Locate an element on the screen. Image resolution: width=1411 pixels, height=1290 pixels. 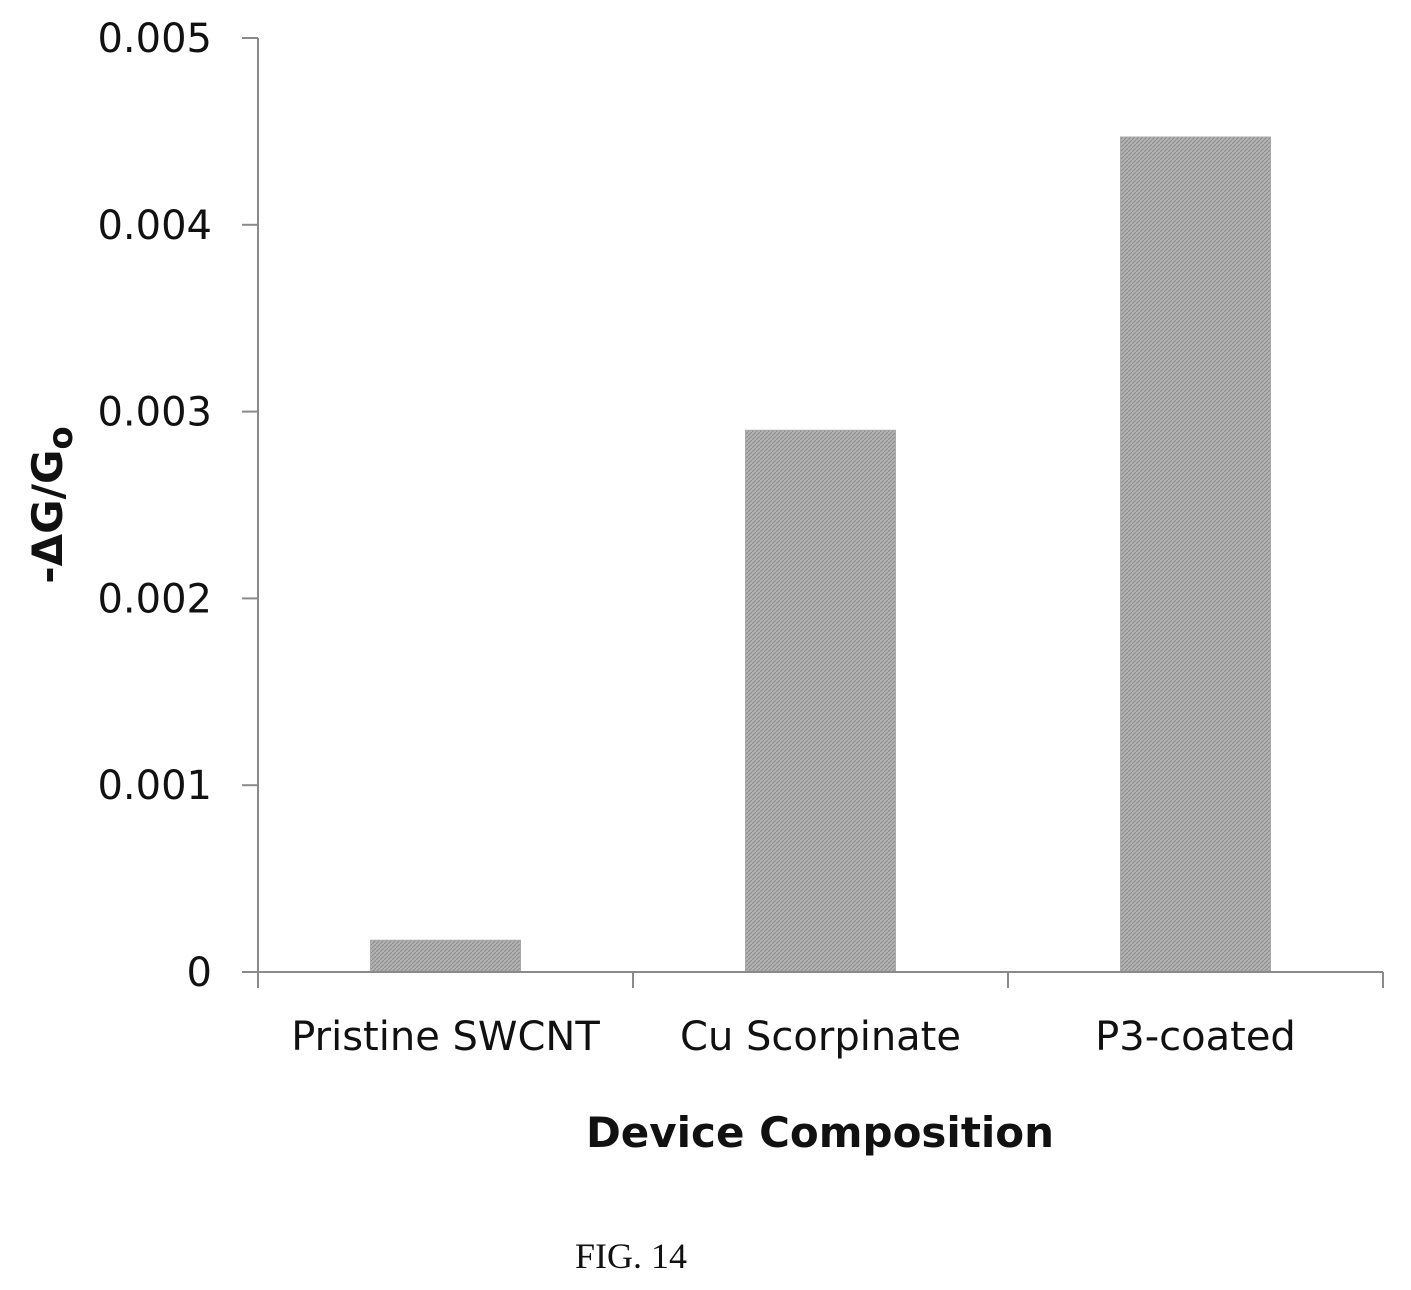
y-axis-title-main: -ΔG/G is located at coordinates (47, 517).